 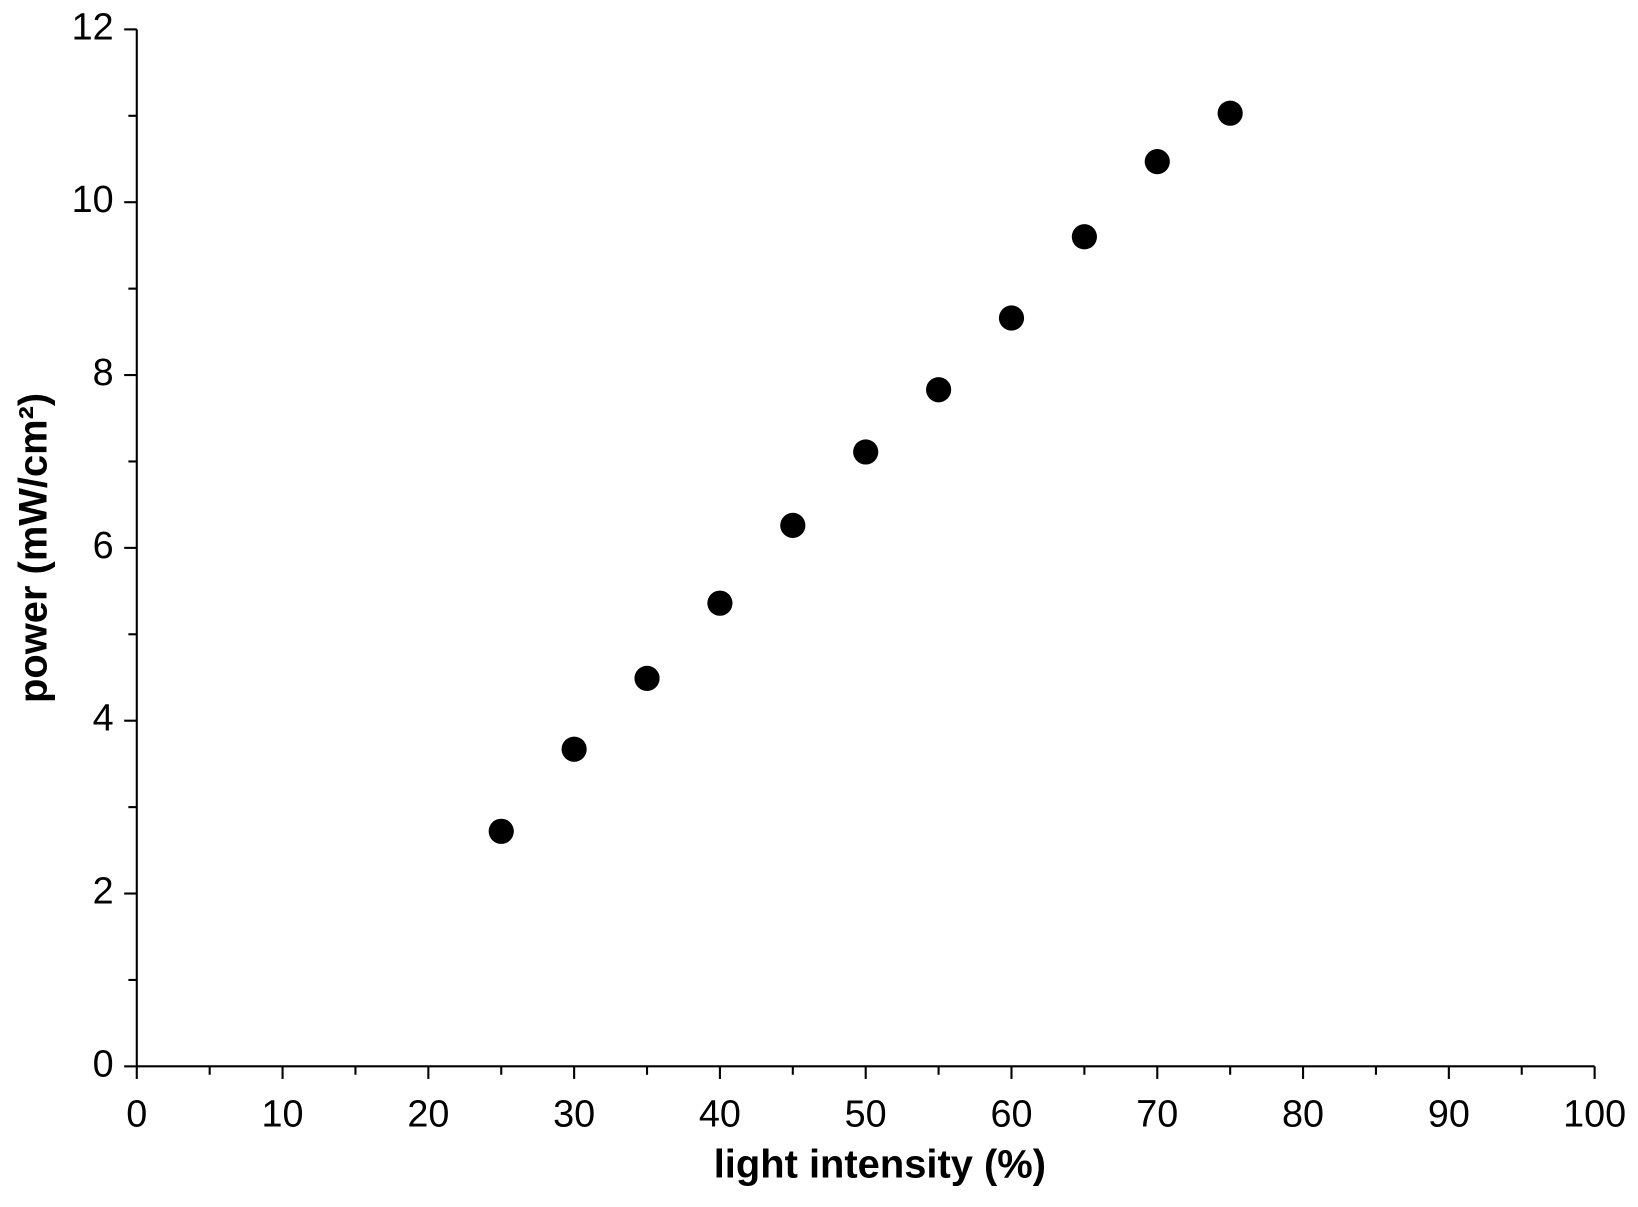 What do you see at coordinates (103, 373) in the screenshot?
I see `y-tick-label: 8` at bounding box center [103, 373].